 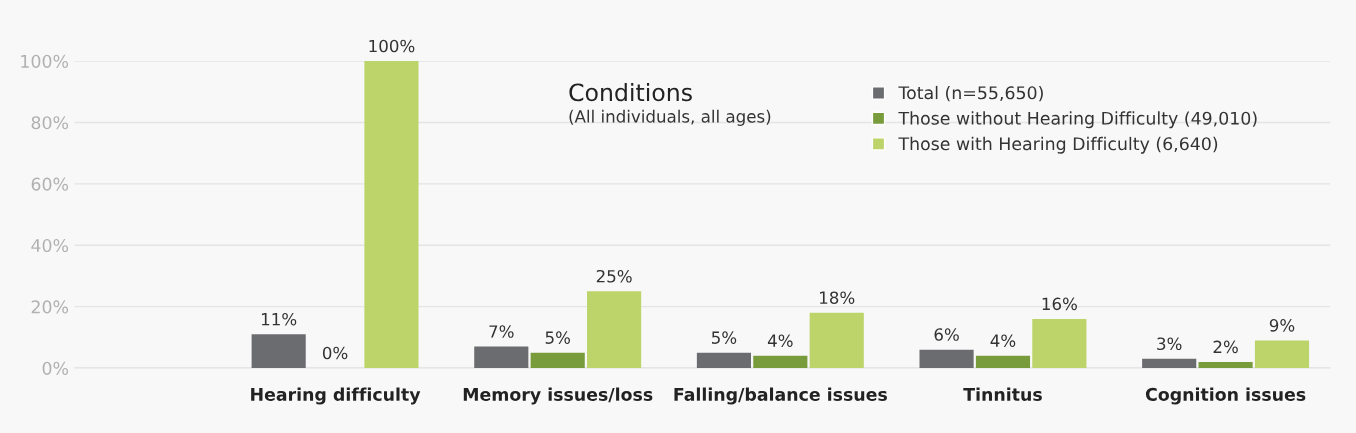 I want to click on x-tick-label: Tinnitus, so click(x=1002, y=394).